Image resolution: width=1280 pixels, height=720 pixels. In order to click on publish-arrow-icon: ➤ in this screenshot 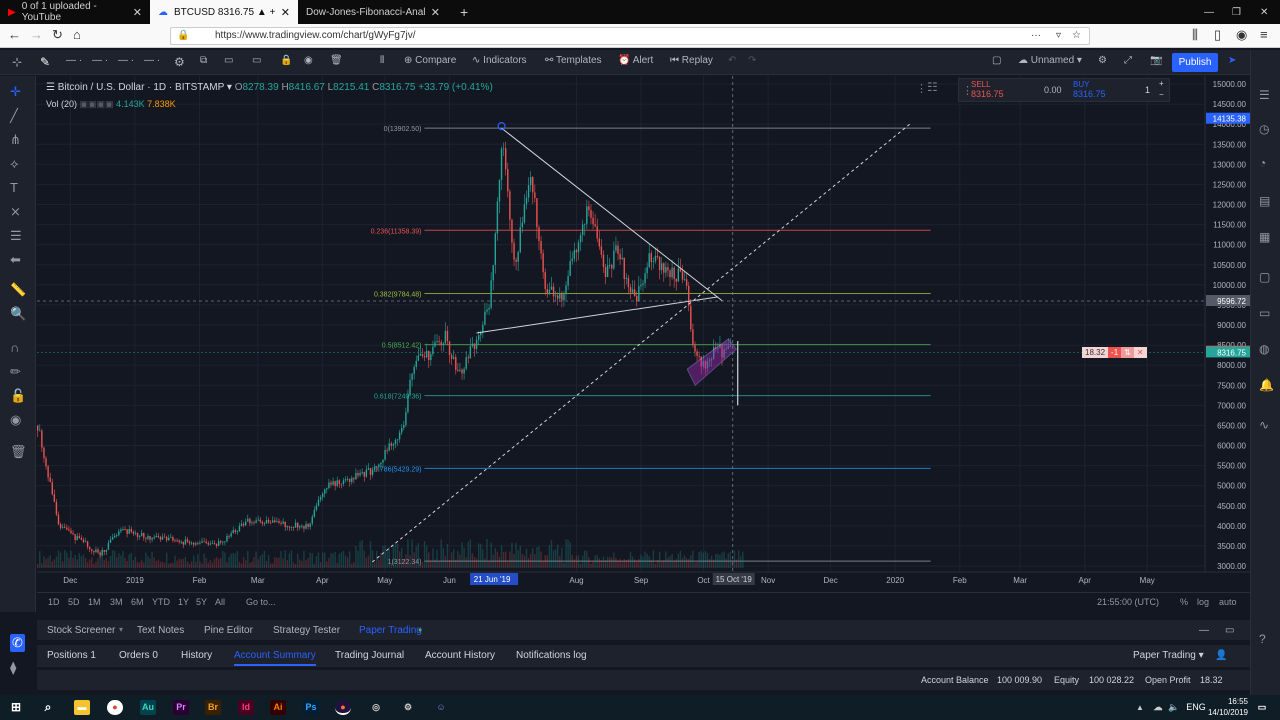, I will do `click(1232, 60)`.